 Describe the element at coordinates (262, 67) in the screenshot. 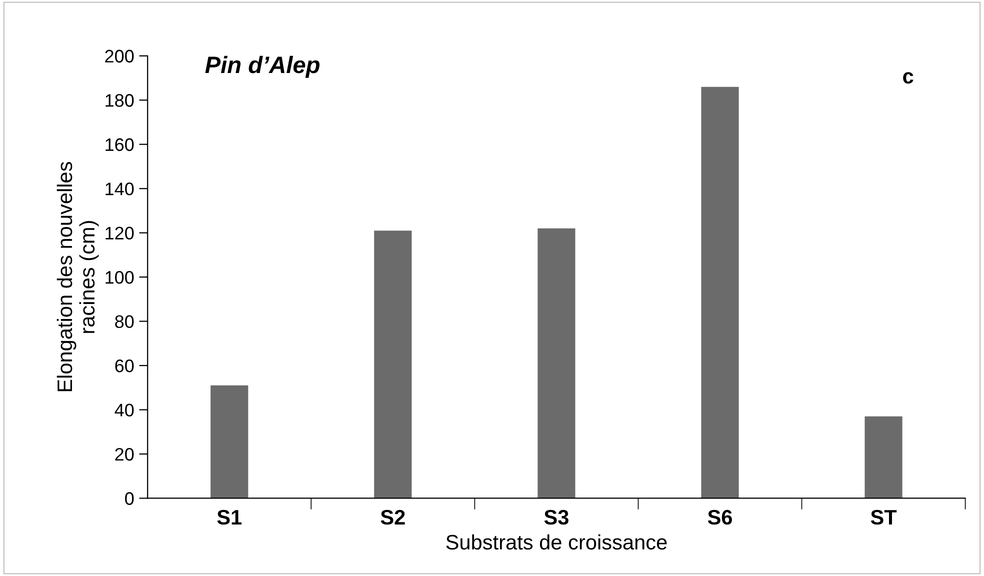

I see `chart-title: Pin d’Alep` at that location.